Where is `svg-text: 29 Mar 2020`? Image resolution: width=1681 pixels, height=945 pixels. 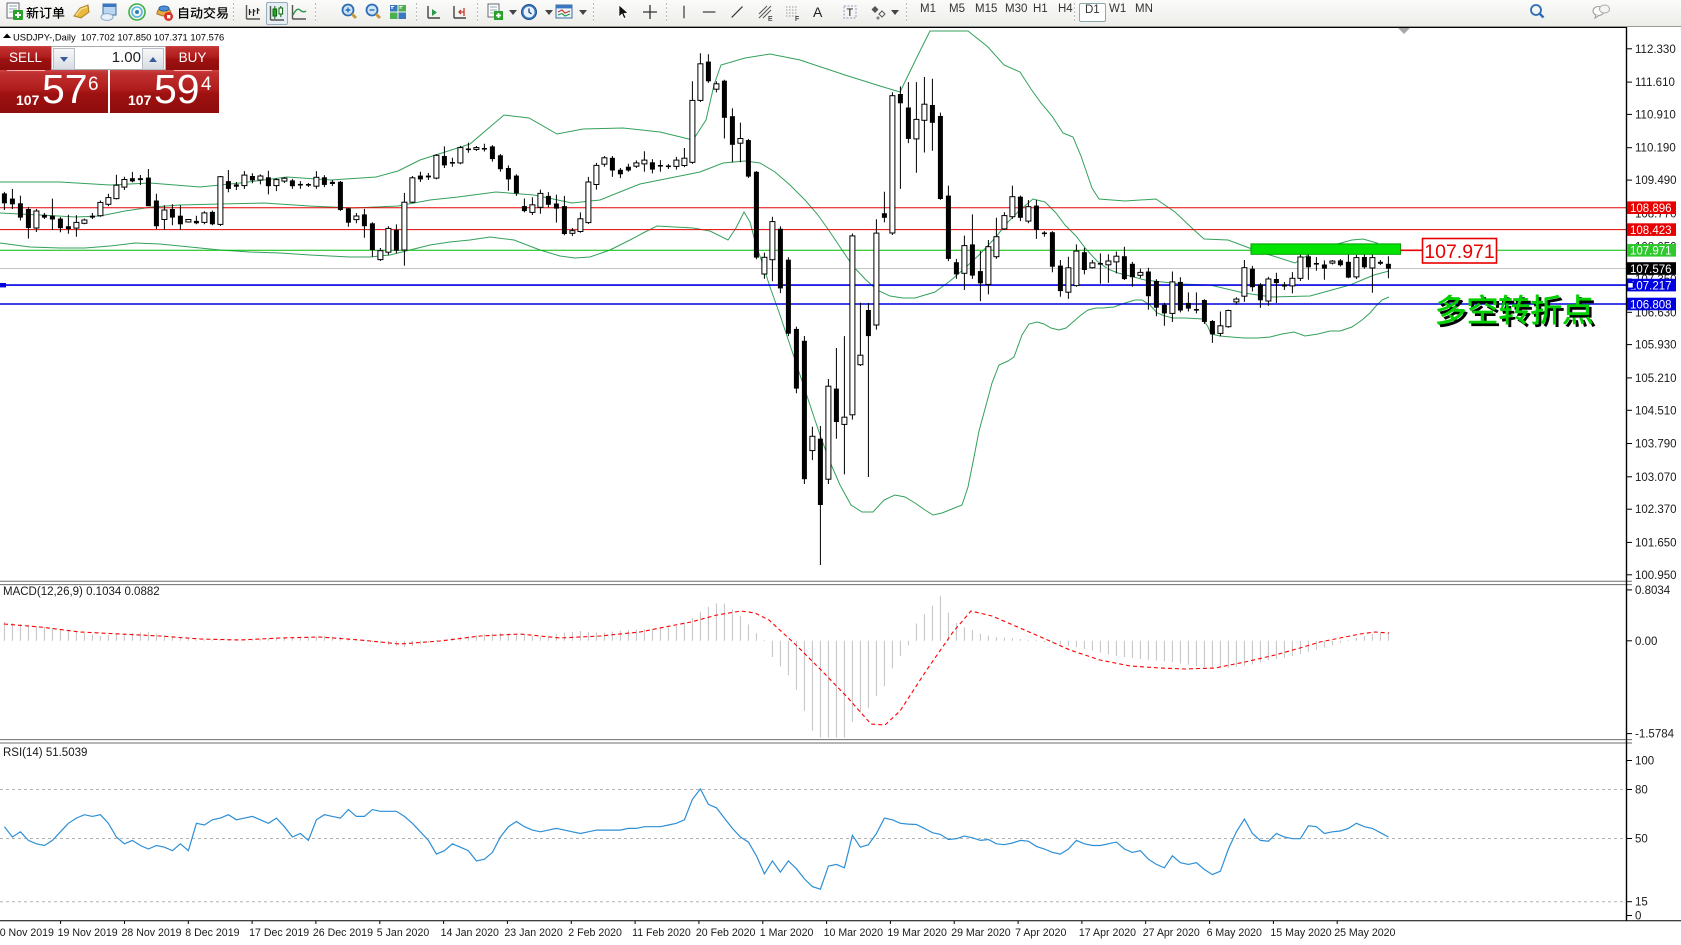 svg-text: 29 Mar 2020 is located at coordinates (981, 933).